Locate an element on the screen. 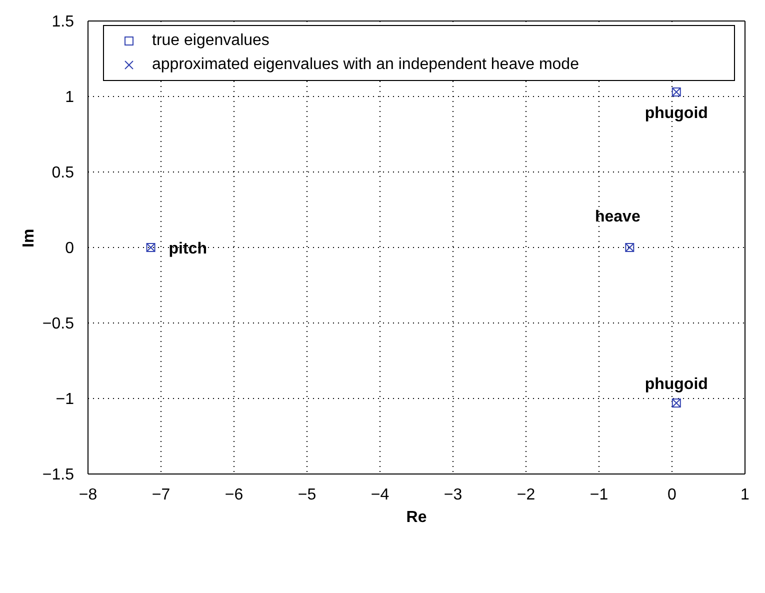 The height and width of the screenshot is (593, 765). x-tick-label: −8 is located at coordinates (88, 495).